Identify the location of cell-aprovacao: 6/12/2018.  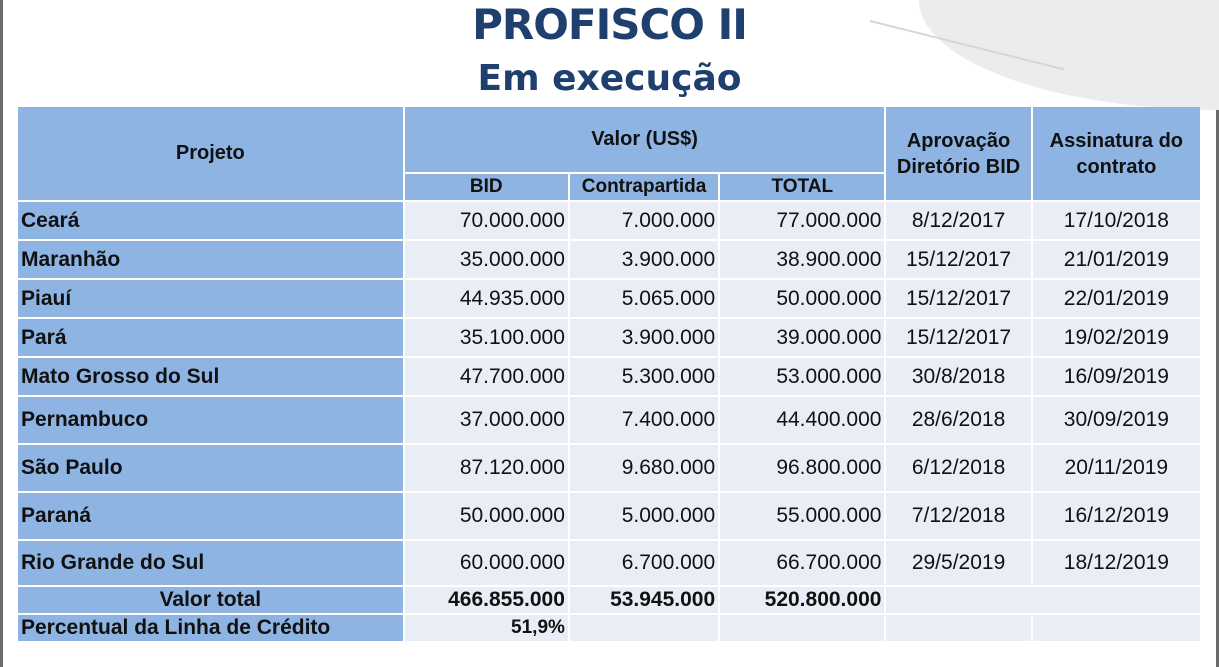
(958, 468).